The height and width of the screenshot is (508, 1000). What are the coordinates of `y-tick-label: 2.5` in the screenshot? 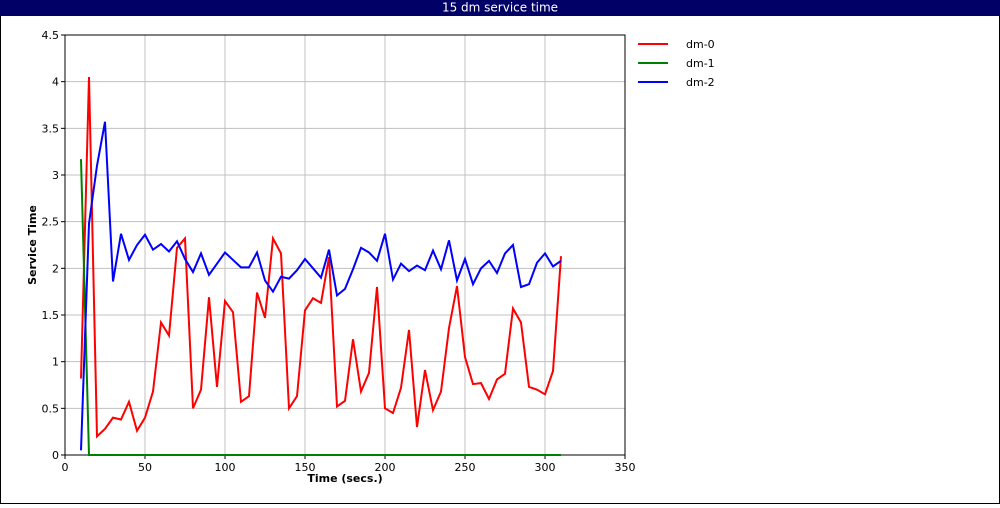 It's located at (51, 222).